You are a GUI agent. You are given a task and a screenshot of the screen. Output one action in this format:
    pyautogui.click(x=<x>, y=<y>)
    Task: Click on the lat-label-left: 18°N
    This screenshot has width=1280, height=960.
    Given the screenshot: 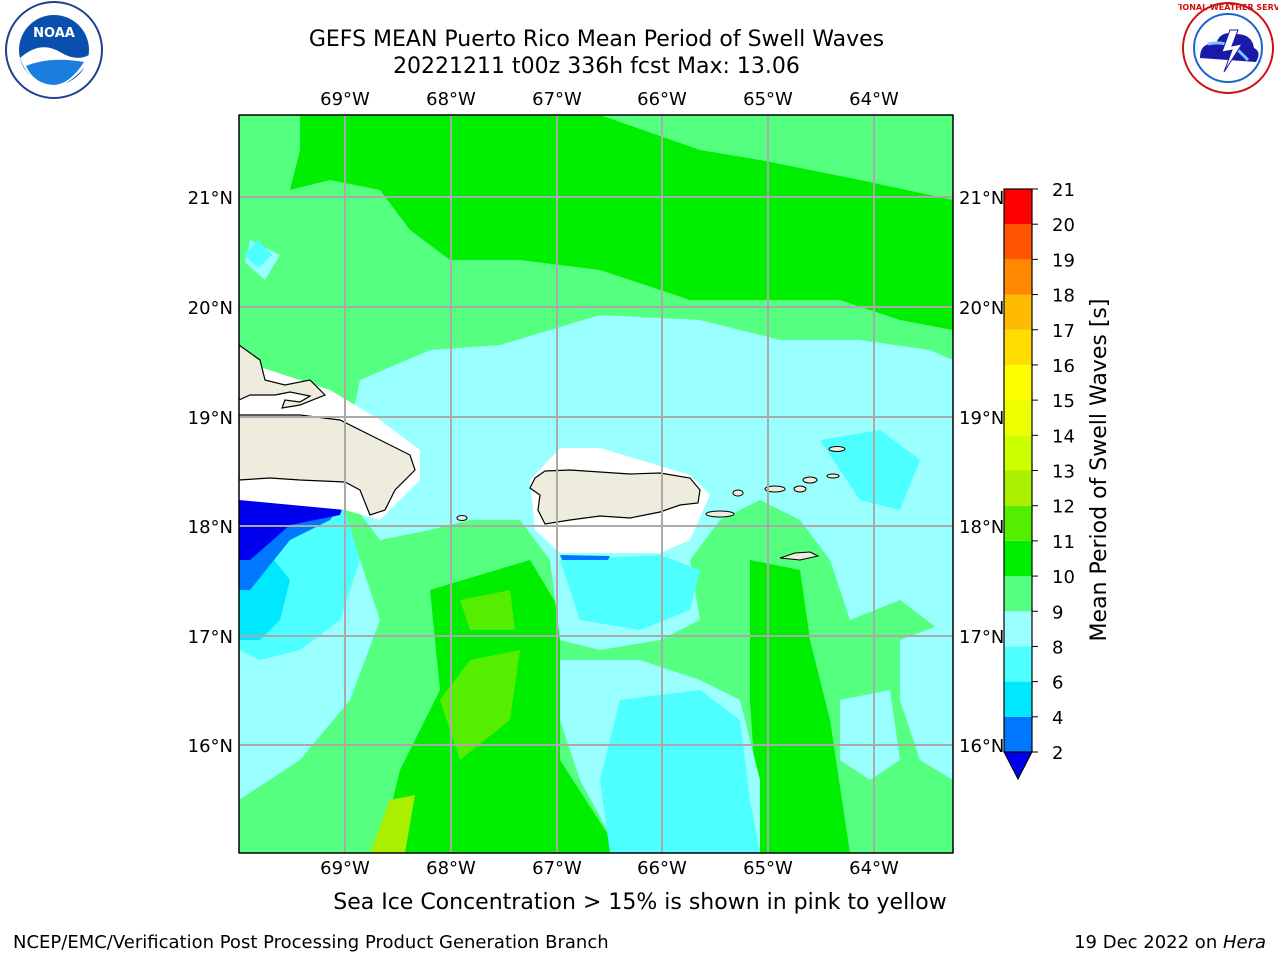 What is the action you would take?
    pyautogui.click(x=210, y=527)
    